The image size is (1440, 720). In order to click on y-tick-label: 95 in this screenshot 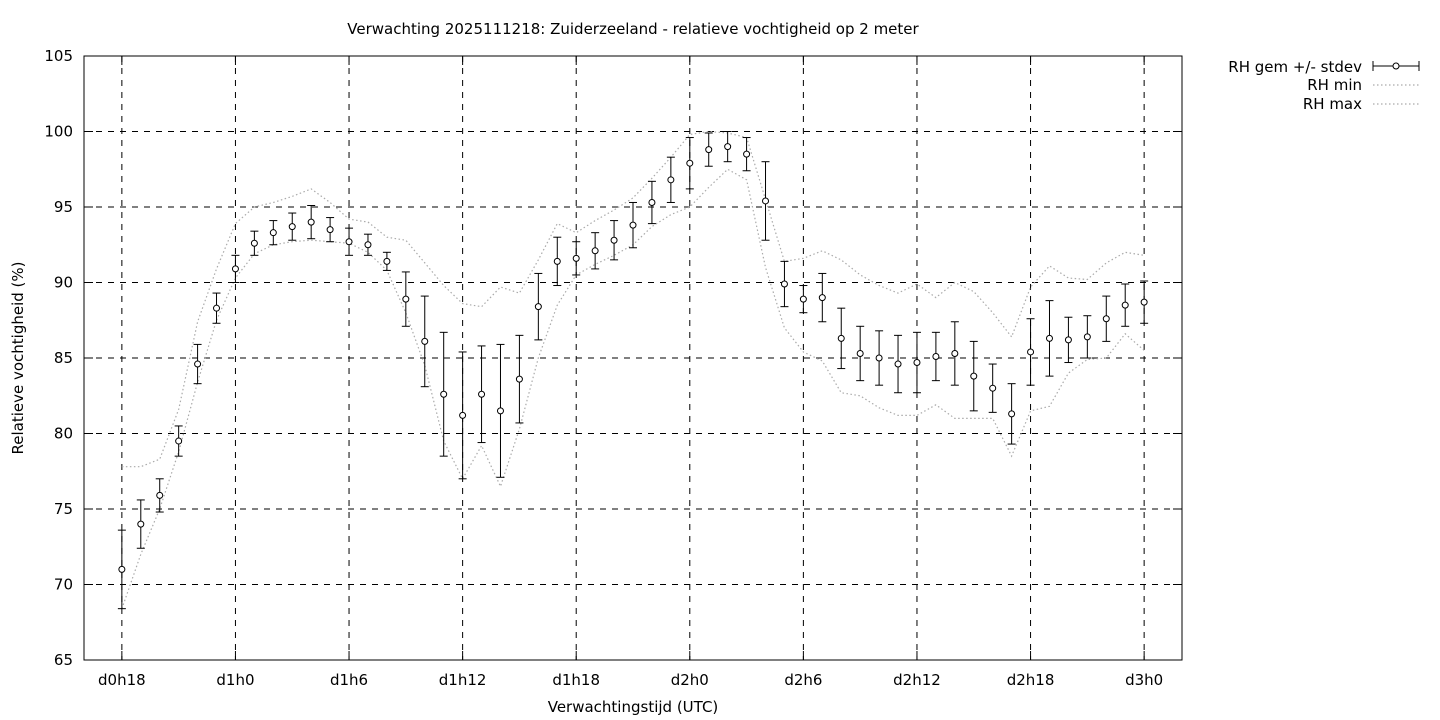, I will do `click(63, 207)`.